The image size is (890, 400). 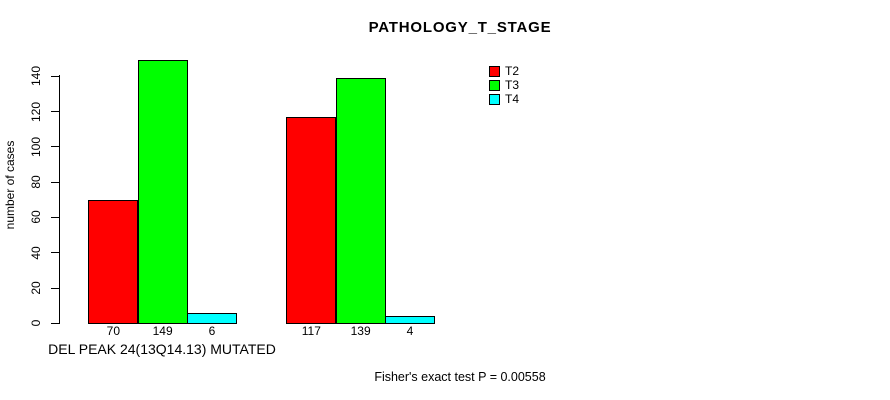 What do you see at coordinates (36, 323) in the screenshot?
I see `y-axis-tick-label: 0` at bounding box center [36, 323].